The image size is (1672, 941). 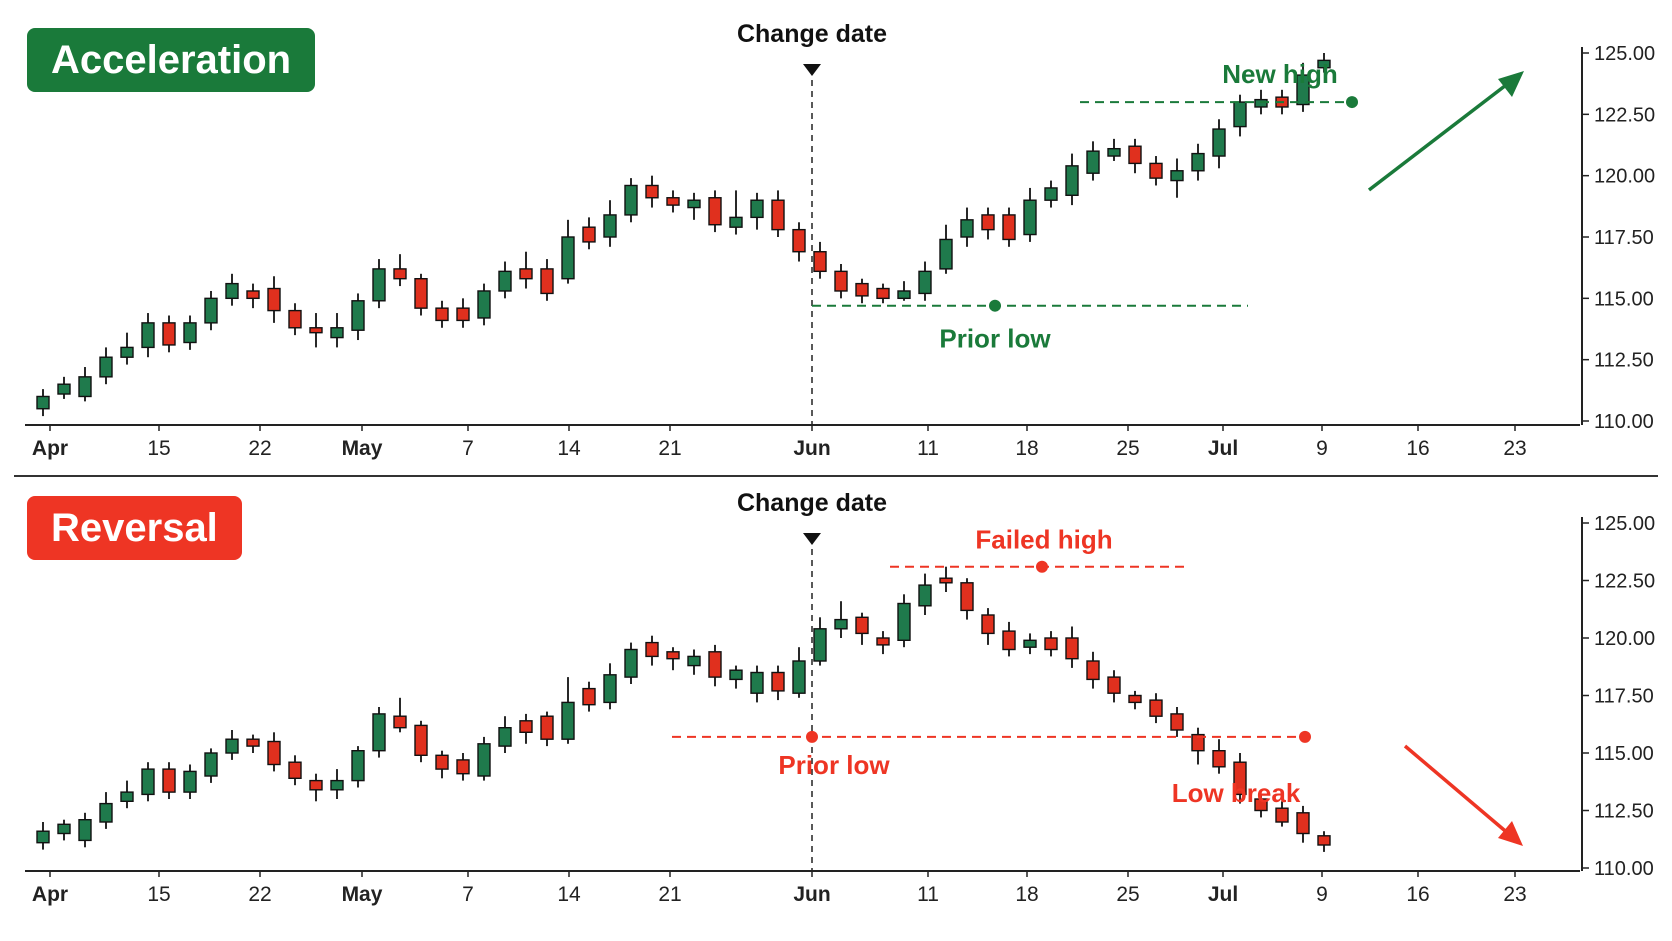 What do you see at coordinates (158, 894) in the screenshot?
I see `x-tick-label: 15` at bounding box center [158, 894].